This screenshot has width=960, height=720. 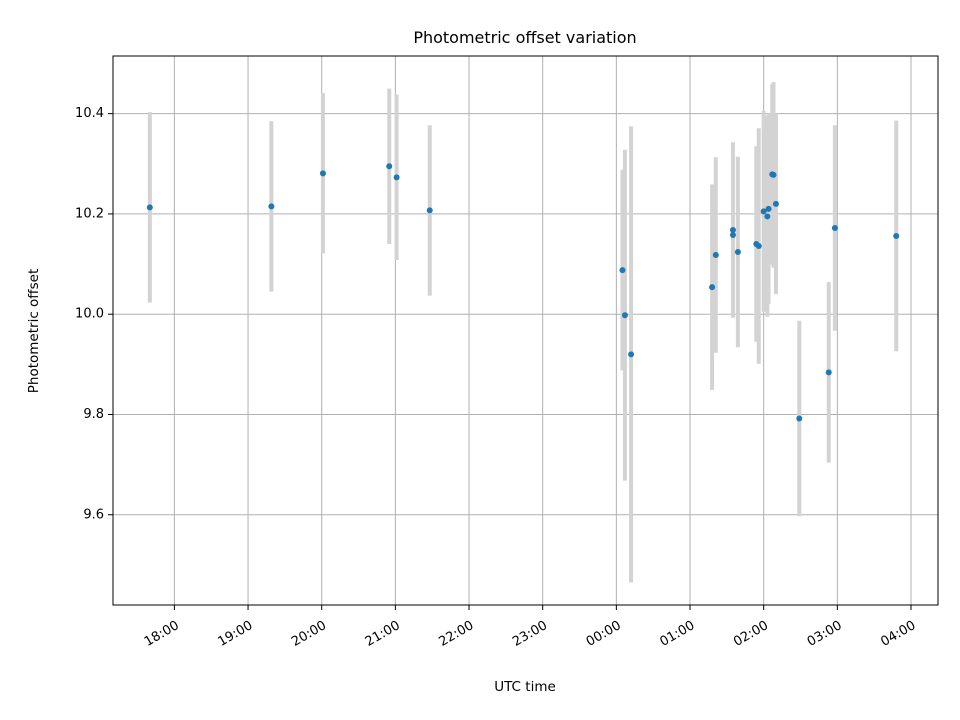 I want to click on chart-title: Photometric offset variation, so click(x=524, y=37).